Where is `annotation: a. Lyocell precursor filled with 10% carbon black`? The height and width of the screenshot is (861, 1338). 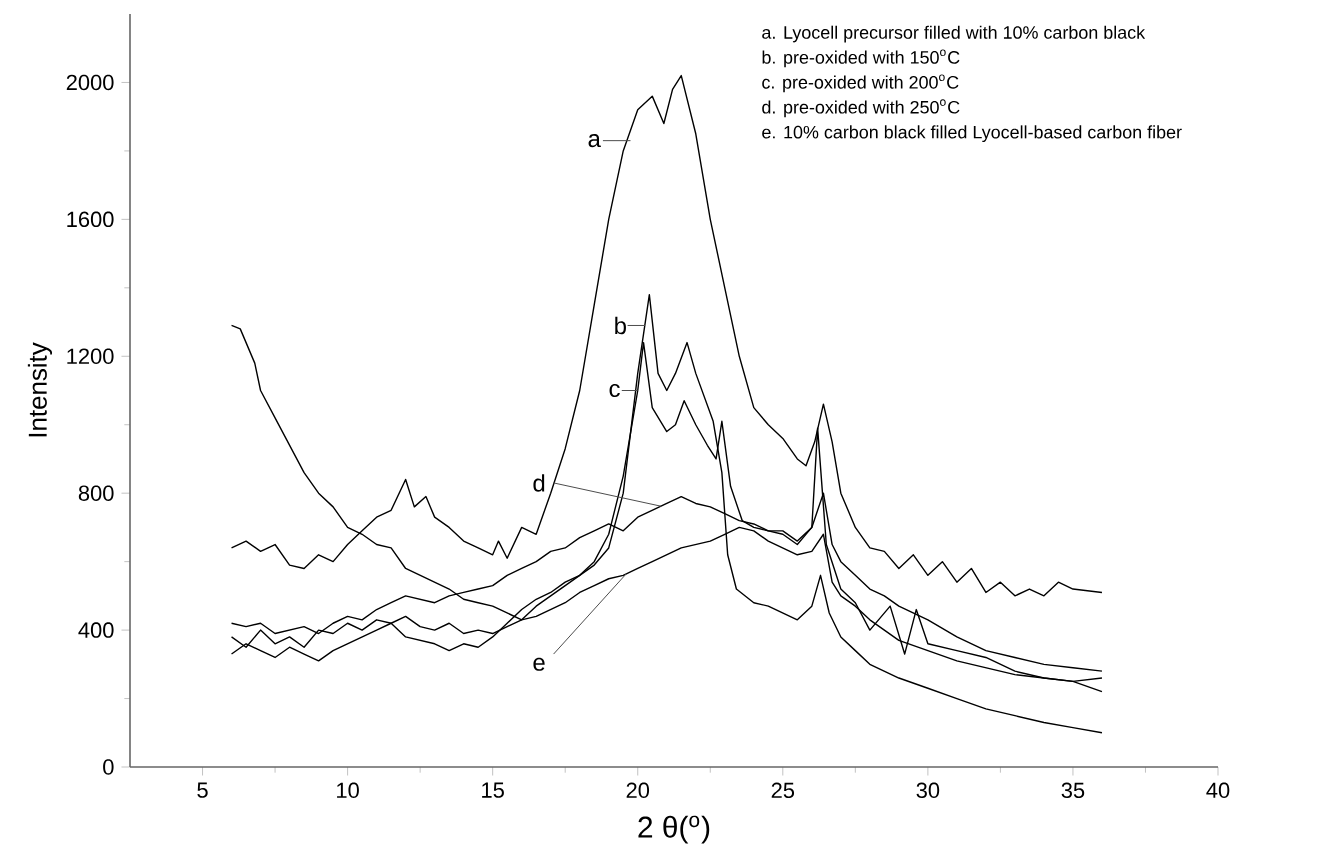
annotation: a. Lyocell precursor filled with 10% carbon black is located at coordinates (954, 34).